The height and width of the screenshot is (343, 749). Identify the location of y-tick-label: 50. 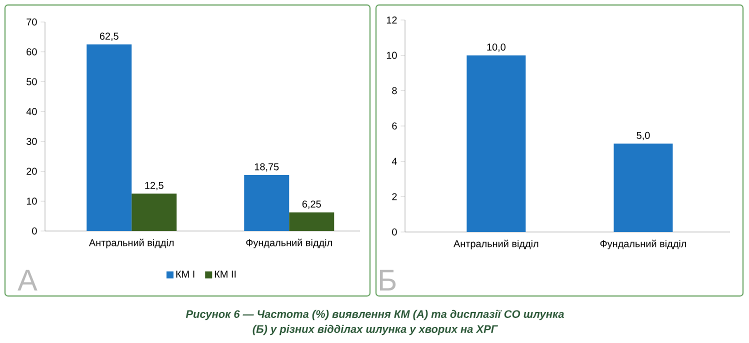
(31, 82).